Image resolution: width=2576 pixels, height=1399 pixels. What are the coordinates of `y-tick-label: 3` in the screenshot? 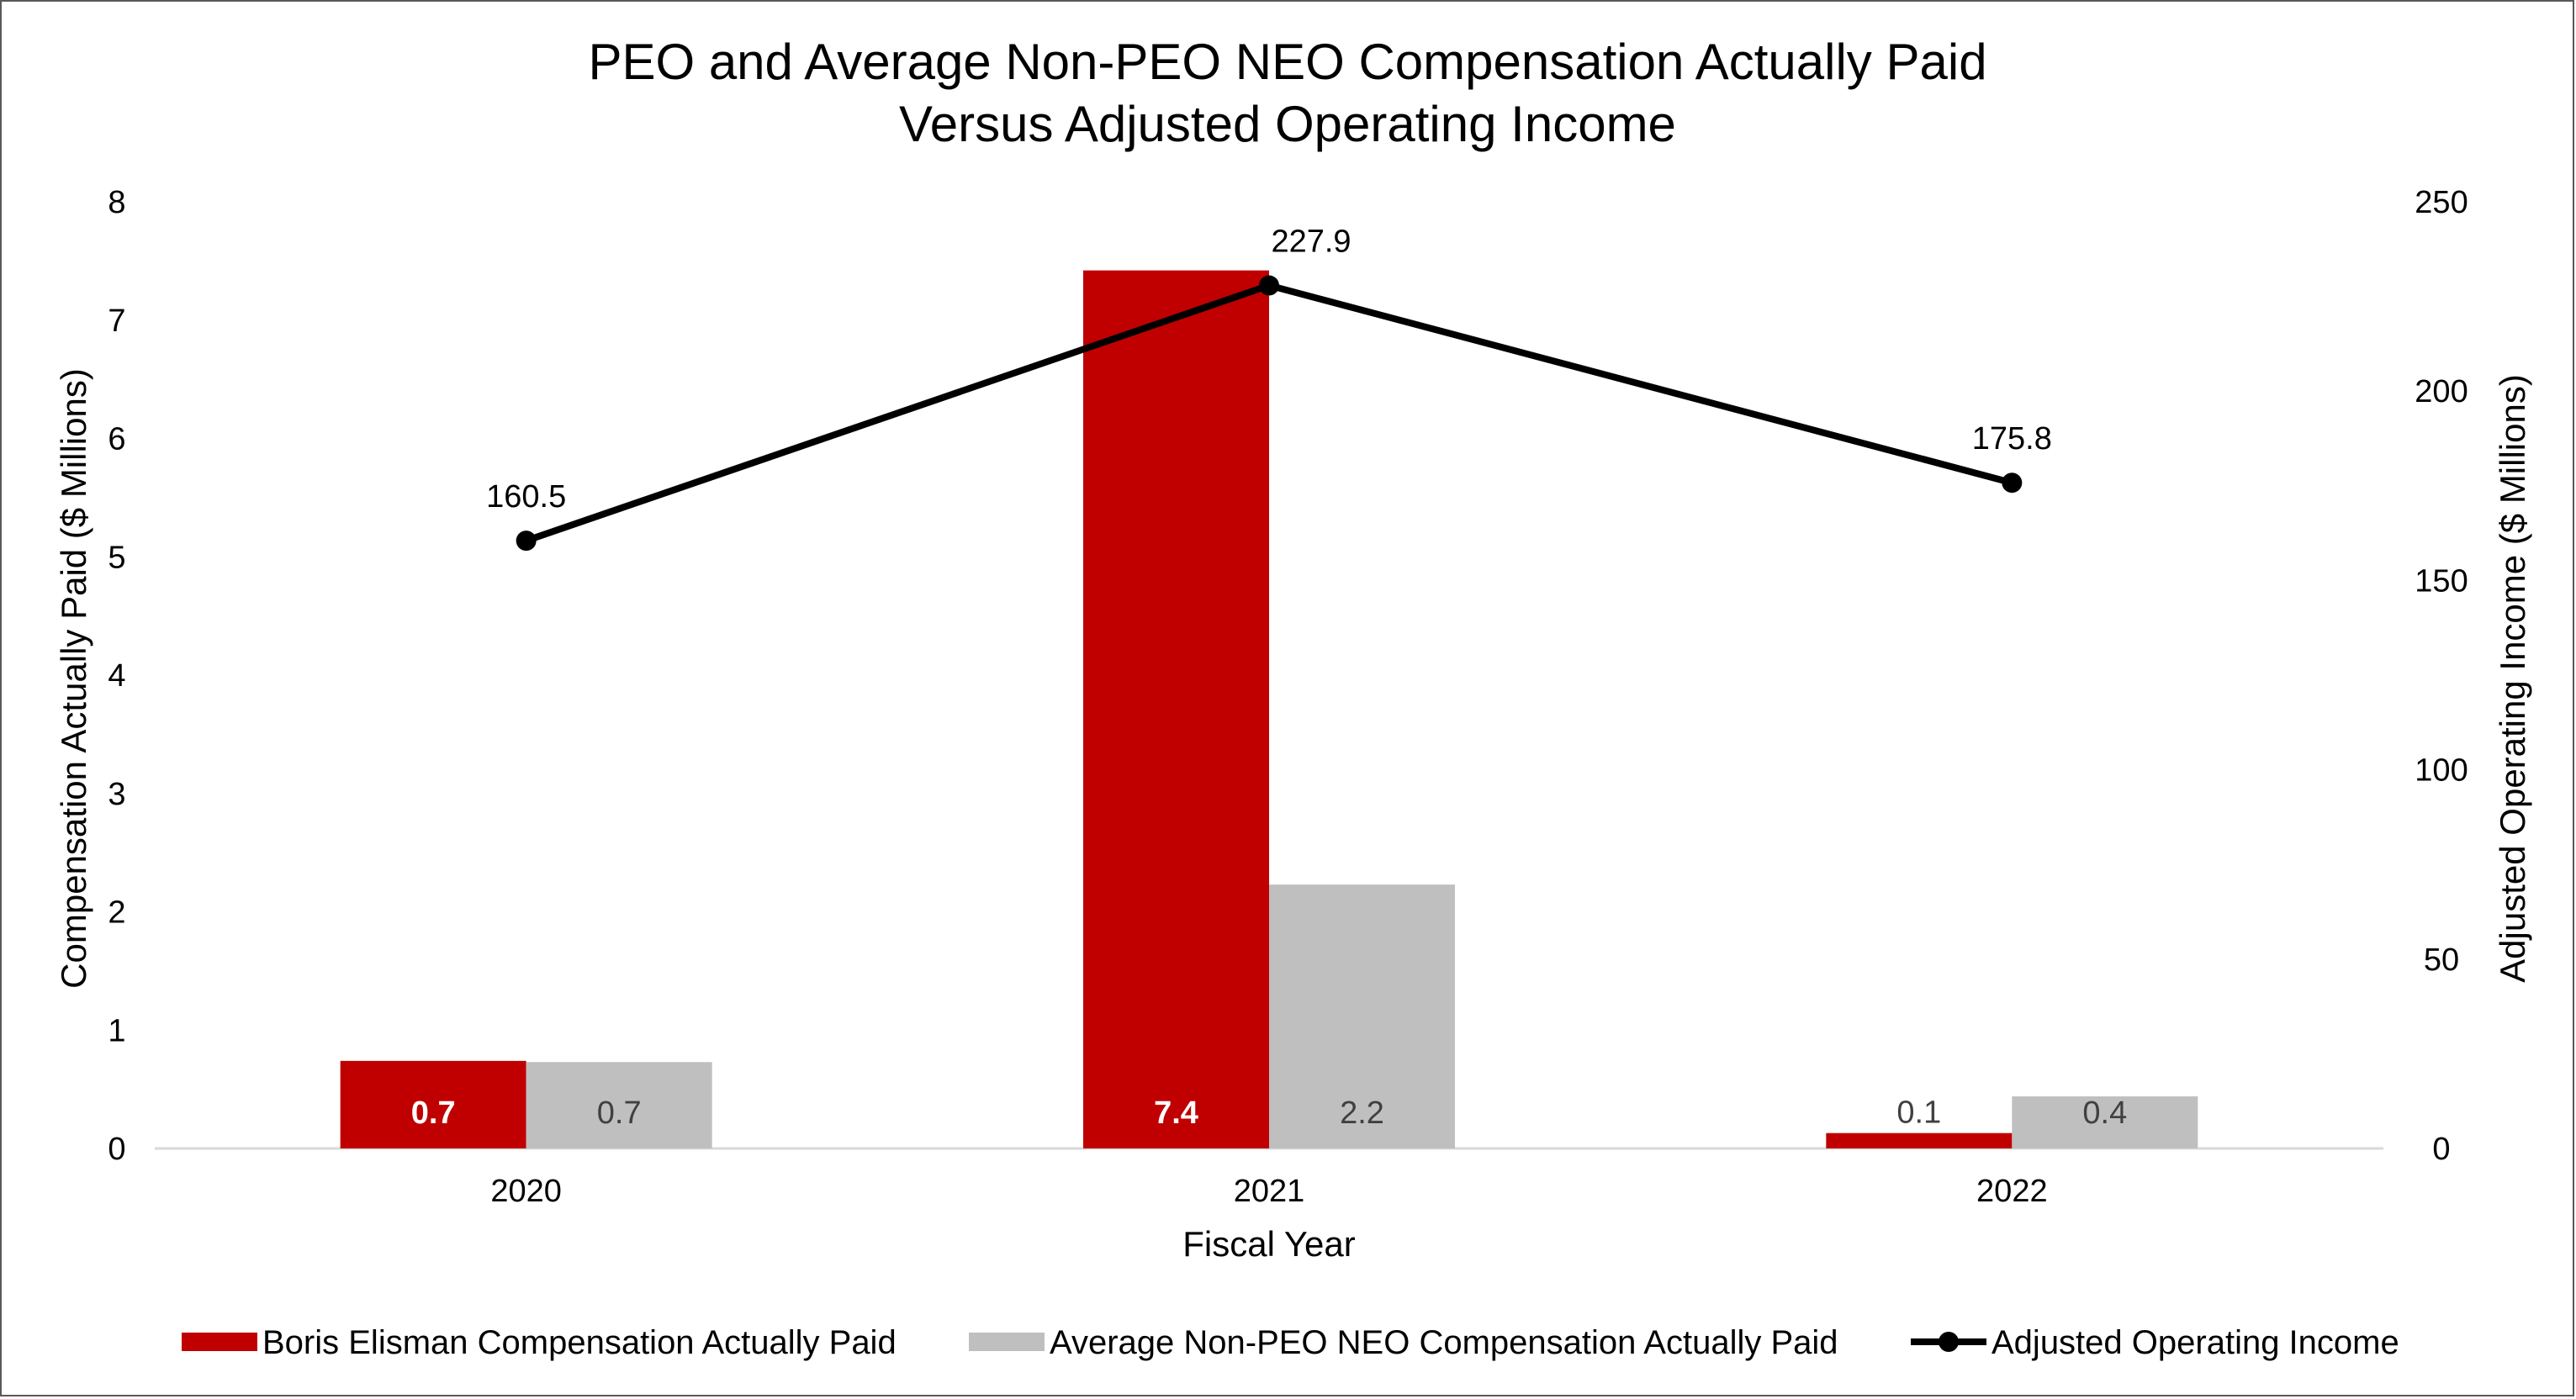 It's located at (116, 794).